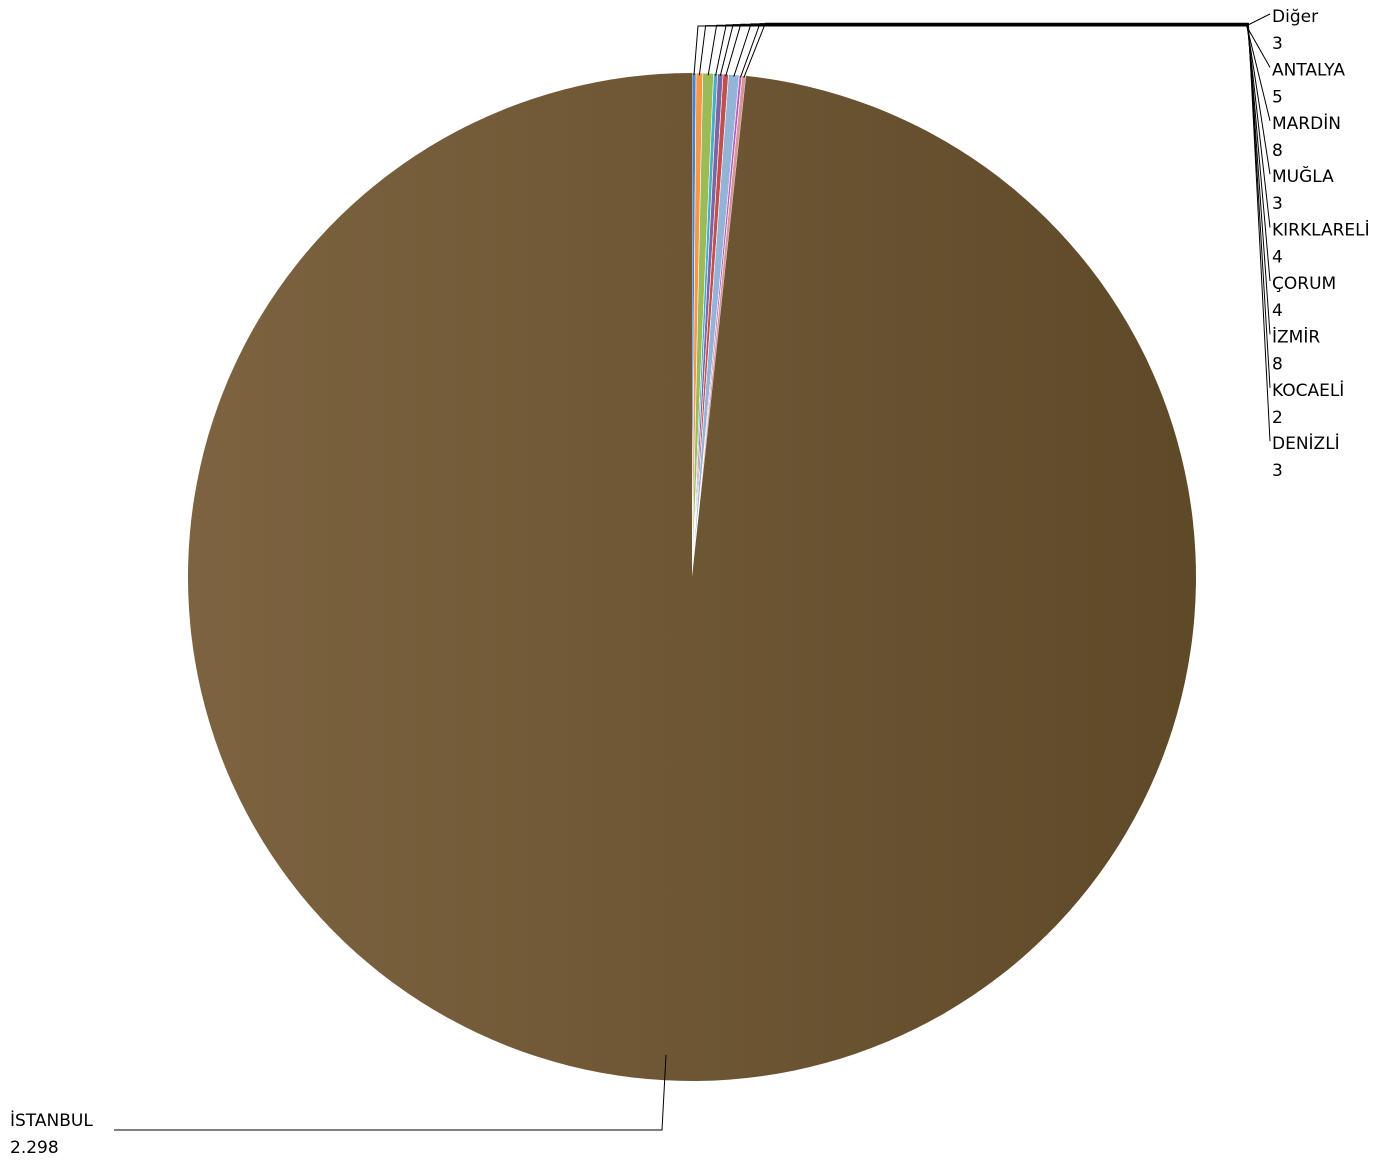  I want to click on slice-label-denizli: DENİZLİ, so click(1306, 443).